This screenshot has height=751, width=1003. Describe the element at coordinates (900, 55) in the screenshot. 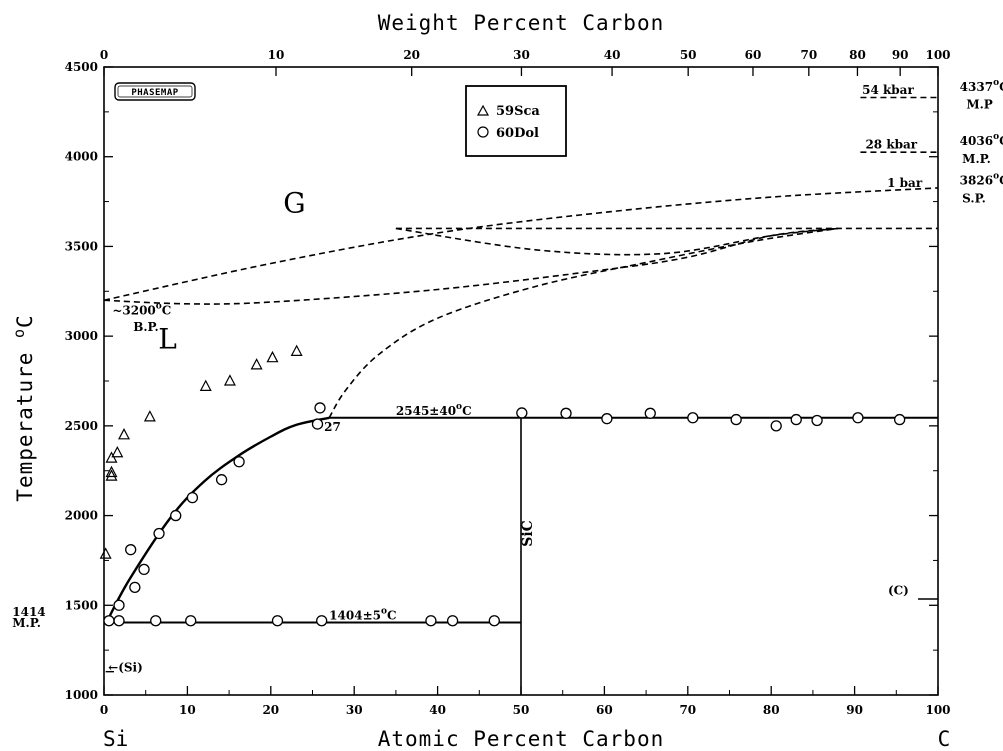

I see `x-top-tick-label: 90` at that location.